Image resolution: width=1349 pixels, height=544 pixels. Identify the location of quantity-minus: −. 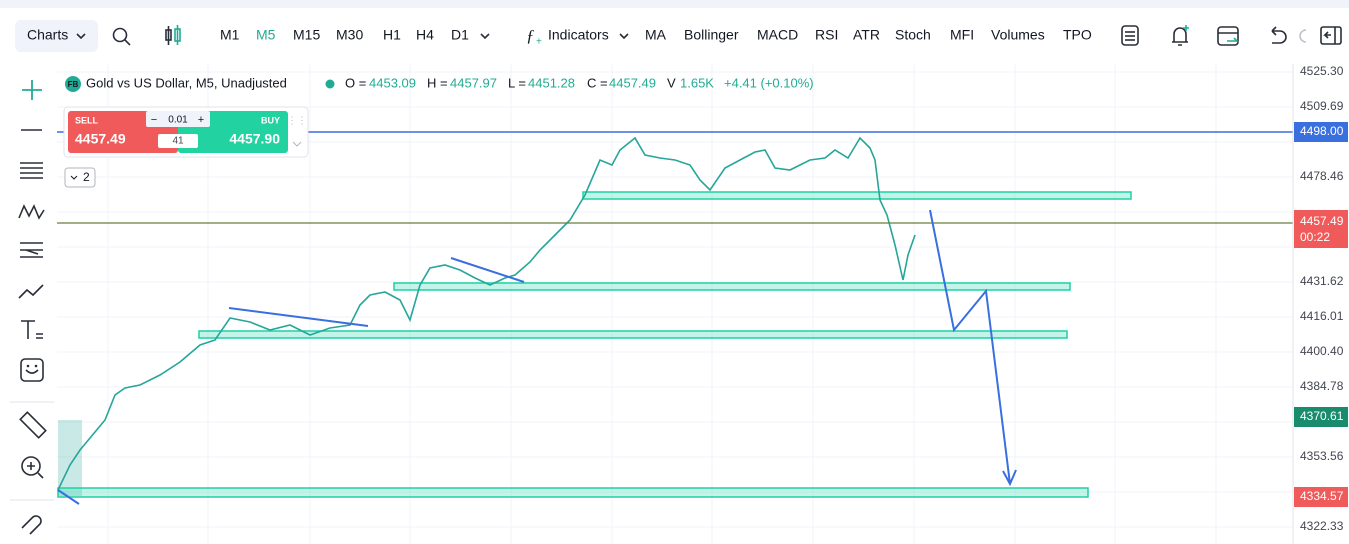
(154, 120).